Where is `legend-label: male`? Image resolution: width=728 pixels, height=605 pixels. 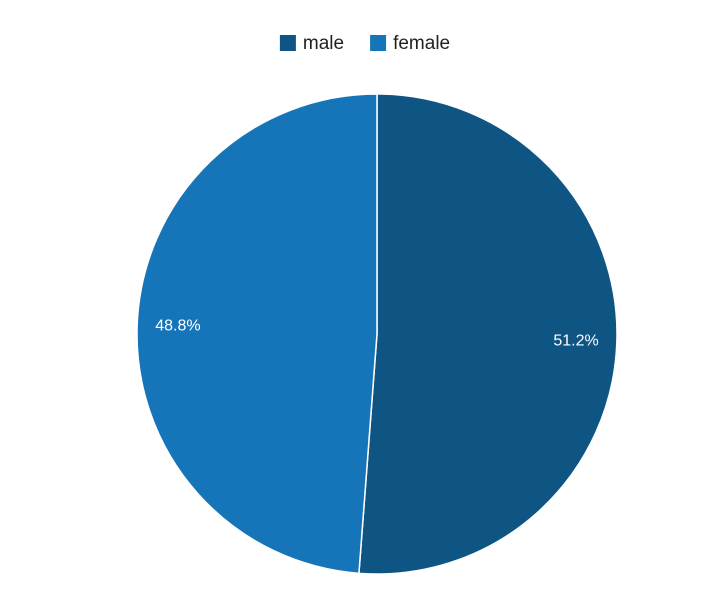 legend-label: male is located at coordinates (323, 43).